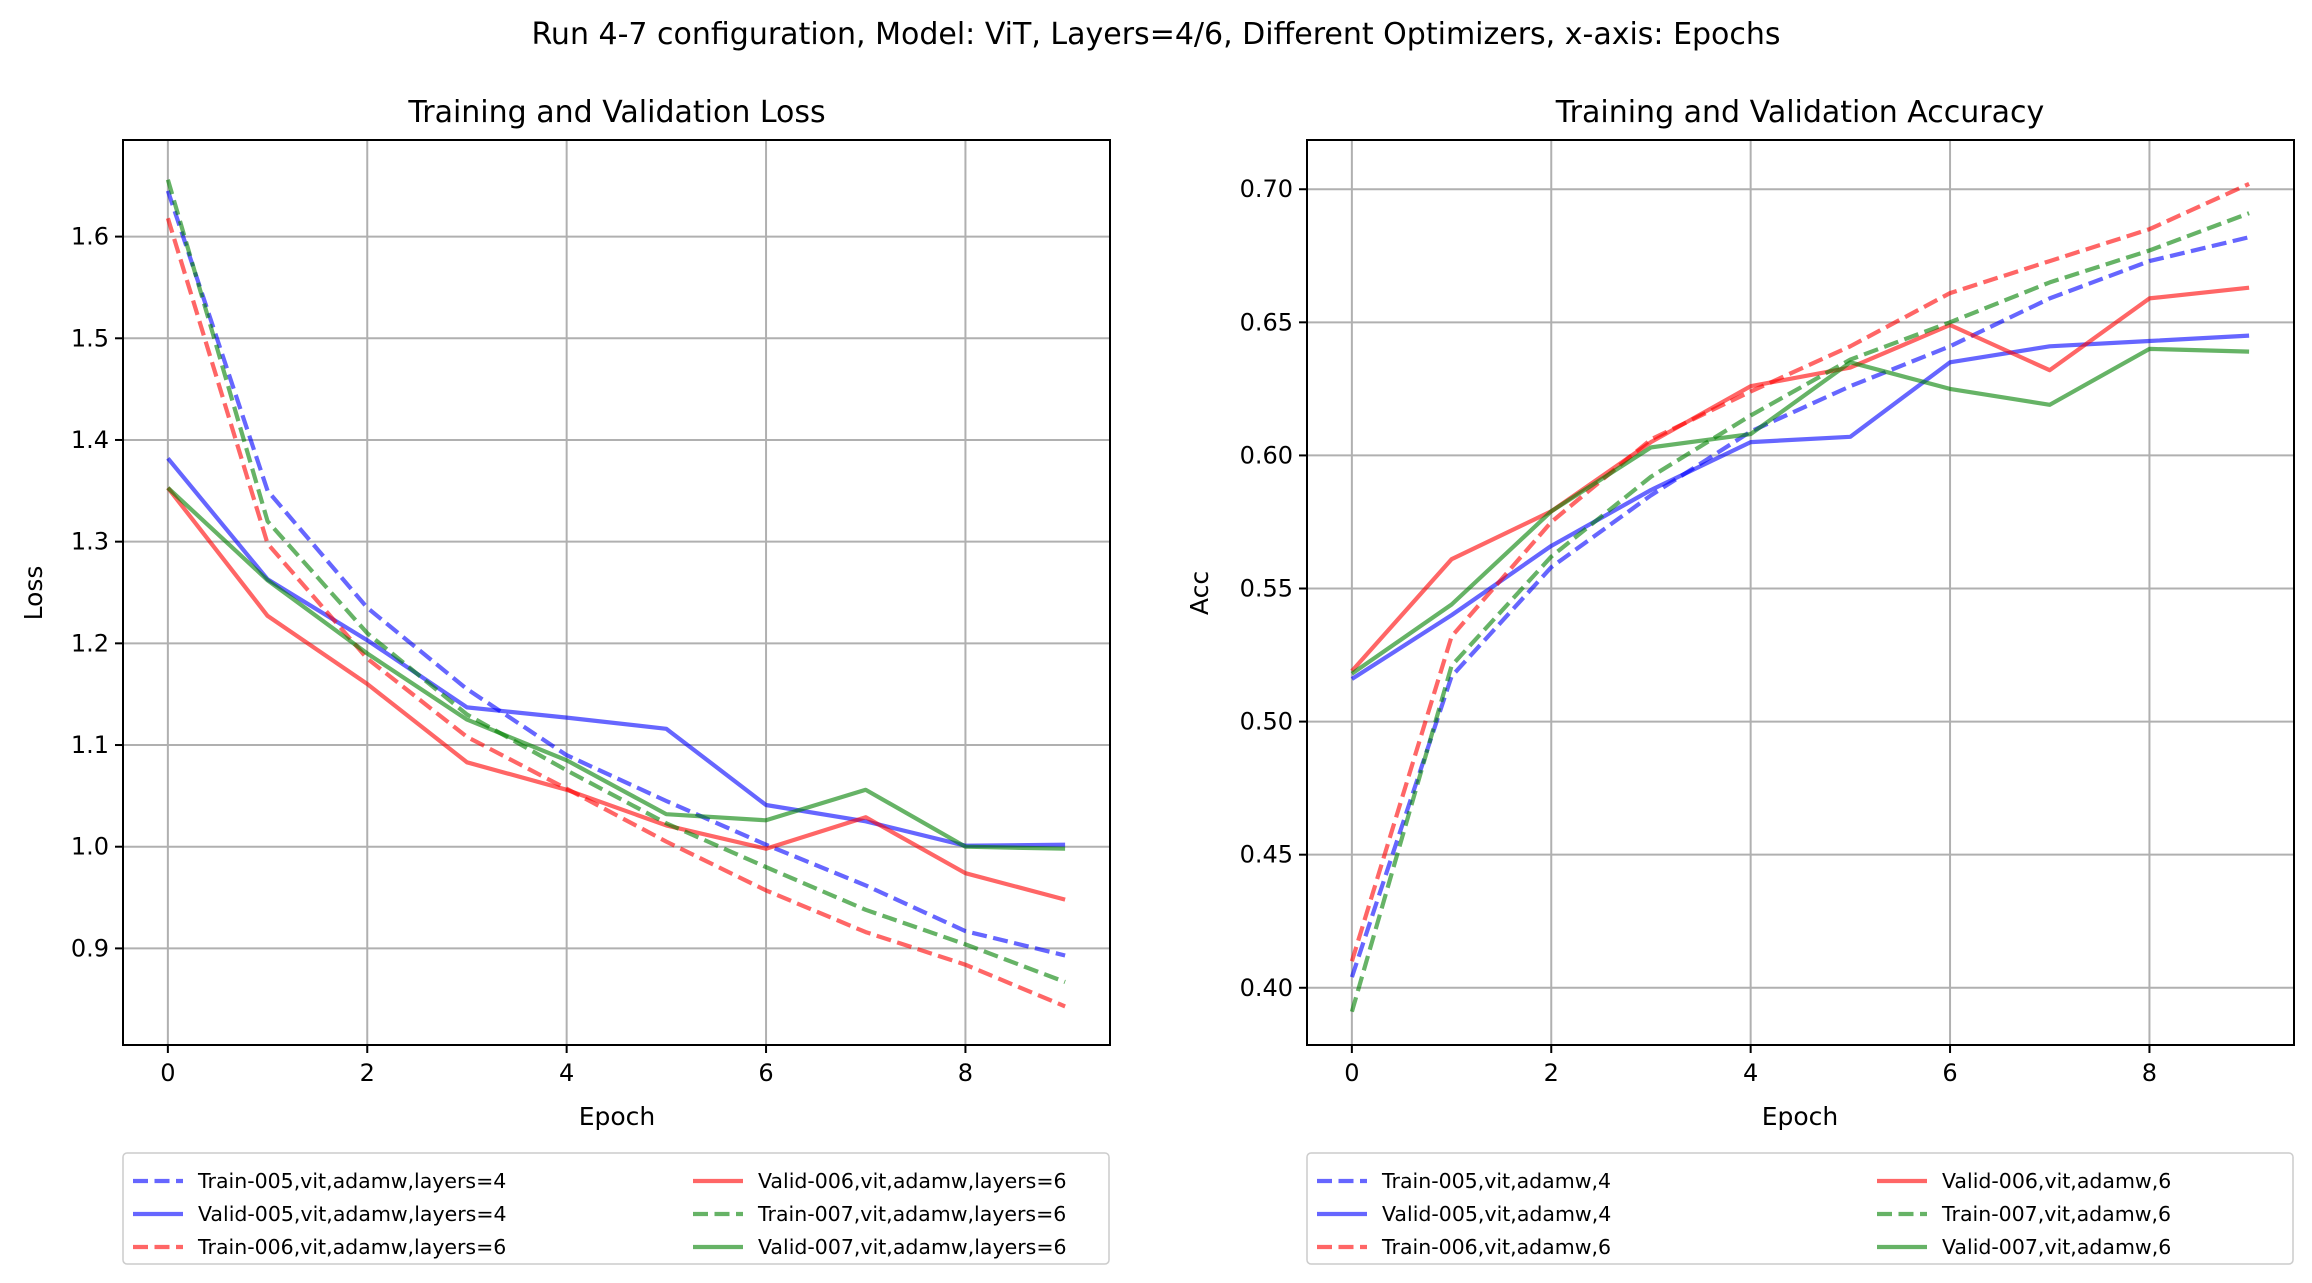 The width and height of the screenshot is (2312, 1283). I want to click on y-tick-label: 1.5, so click(90, 338).